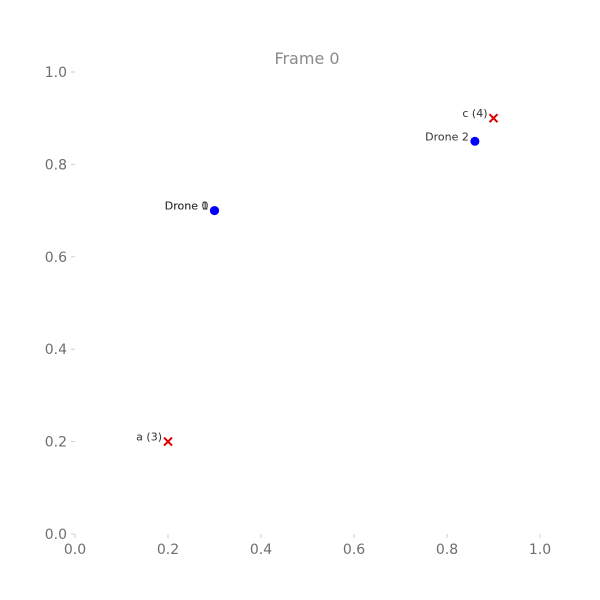 This screenshot has width=600, height=600. Describe the element at coordinates (56, 165) in the screenshot. I see `y-tick-label: 0.8` at that location.